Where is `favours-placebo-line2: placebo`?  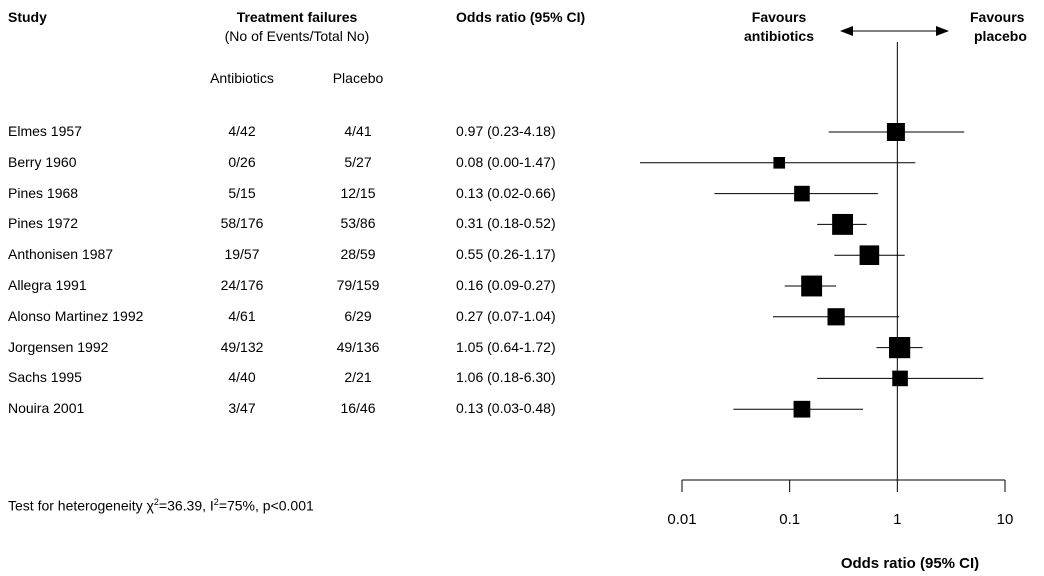
favours-placebo-line2: placebo is located at coordinates (1000, 36).